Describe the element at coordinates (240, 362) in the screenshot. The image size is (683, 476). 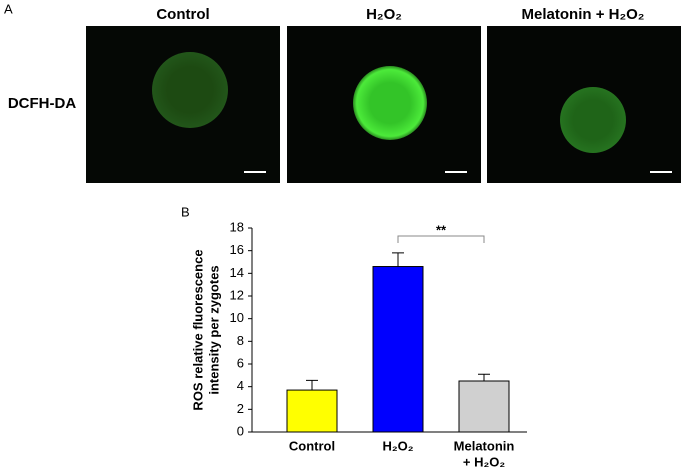
I see `y-tick-label: 6` at that location.